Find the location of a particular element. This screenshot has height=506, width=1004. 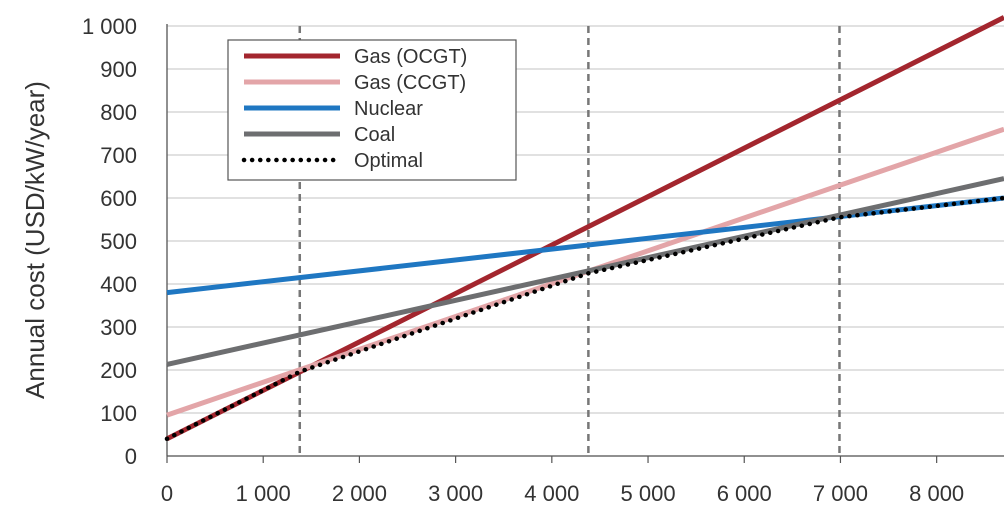

y-tick-label: 300 is located at coordinates (118, 327).